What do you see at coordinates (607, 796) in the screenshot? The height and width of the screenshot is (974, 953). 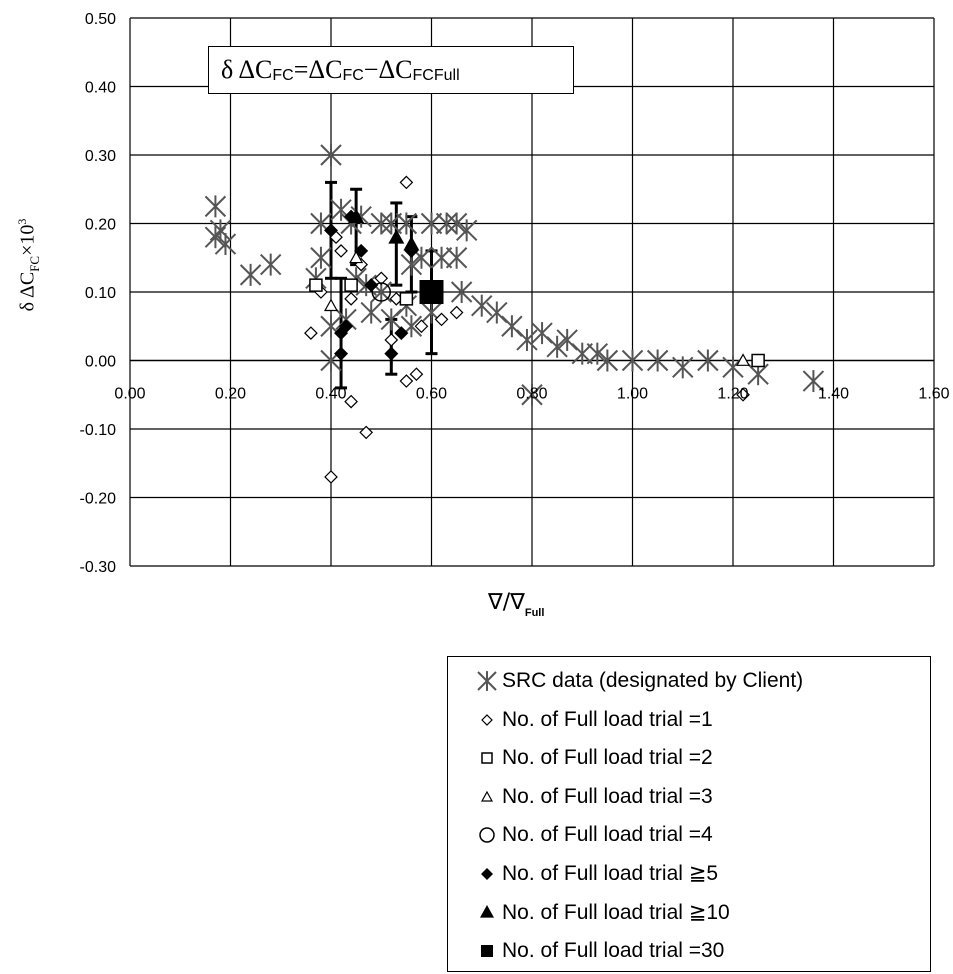 I see `legend-label: No. of Full load trial =3` at bounding box center [607, 796].